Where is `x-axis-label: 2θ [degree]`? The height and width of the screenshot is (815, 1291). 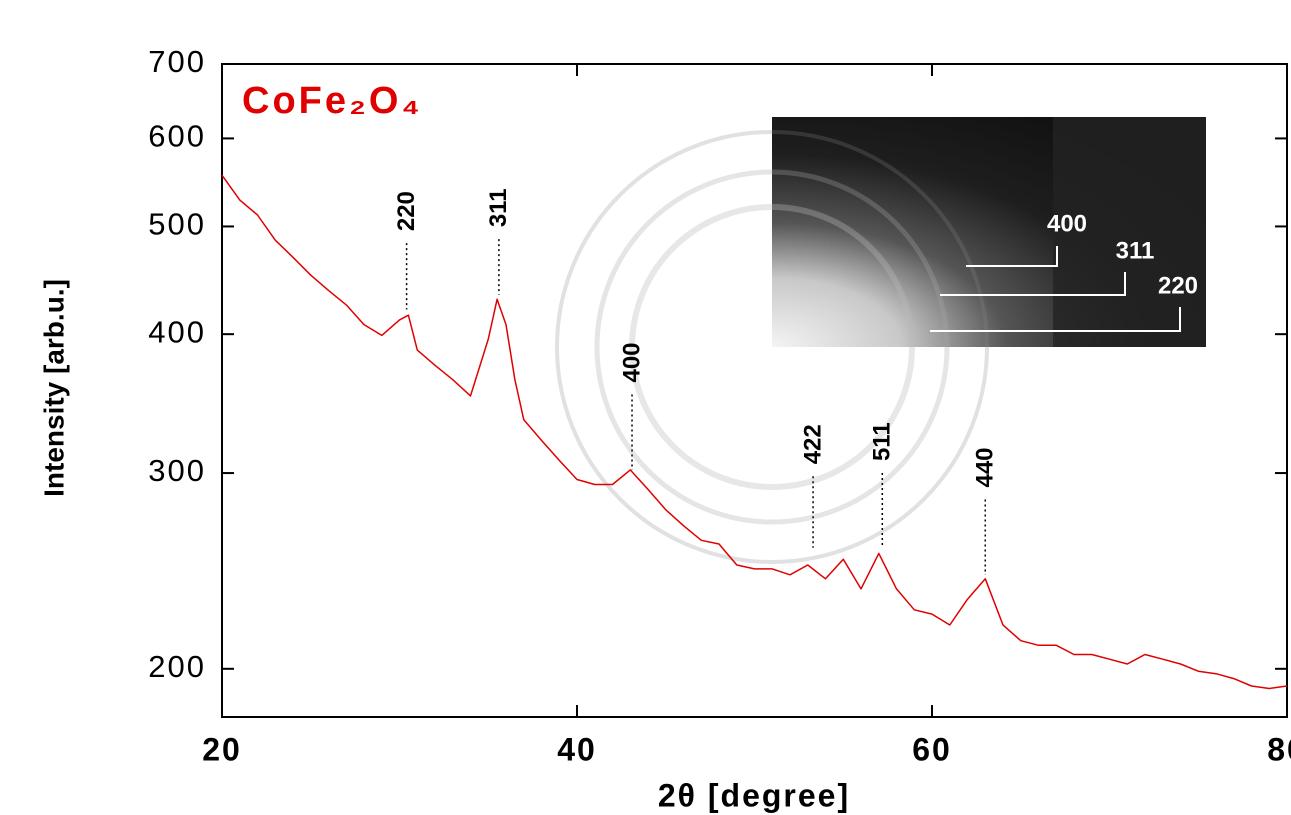 x-axis-label: 2θ [degree] is located at coordinates (754, 795).